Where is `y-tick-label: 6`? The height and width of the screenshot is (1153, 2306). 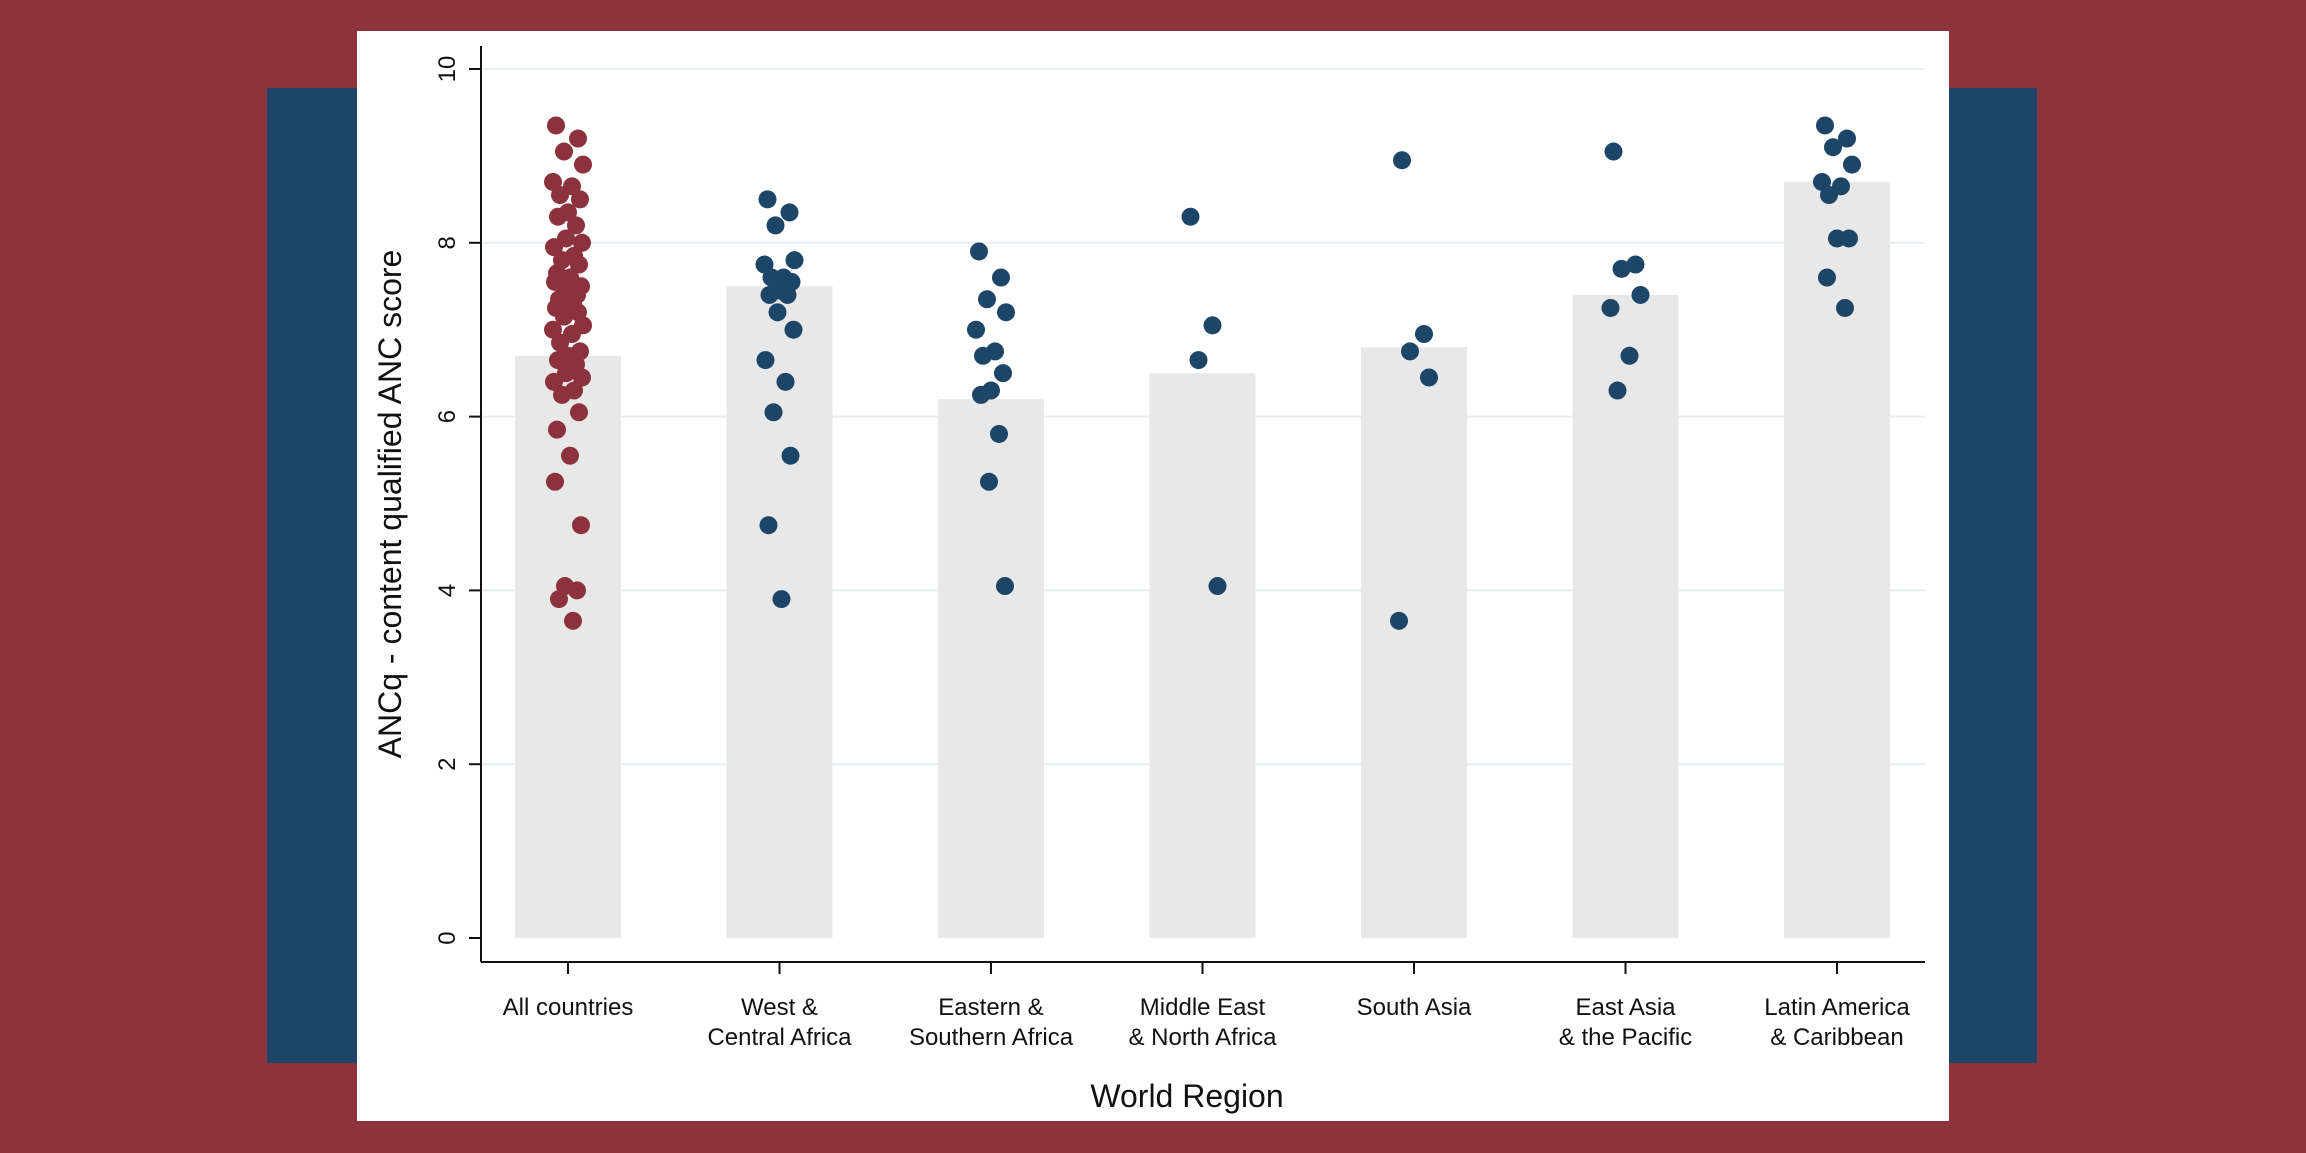
y-tick-label: 6 is located at coordinates (447, 416).